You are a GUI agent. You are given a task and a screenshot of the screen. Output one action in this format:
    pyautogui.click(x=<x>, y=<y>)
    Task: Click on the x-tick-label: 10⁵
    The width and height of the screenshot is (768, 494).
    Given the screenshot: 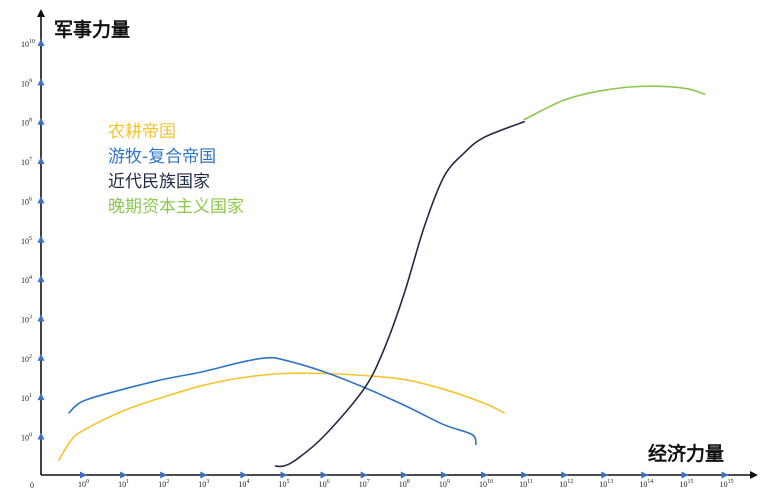 What is the action you would take?
    pyautogui.click(x=284, y=484)
    